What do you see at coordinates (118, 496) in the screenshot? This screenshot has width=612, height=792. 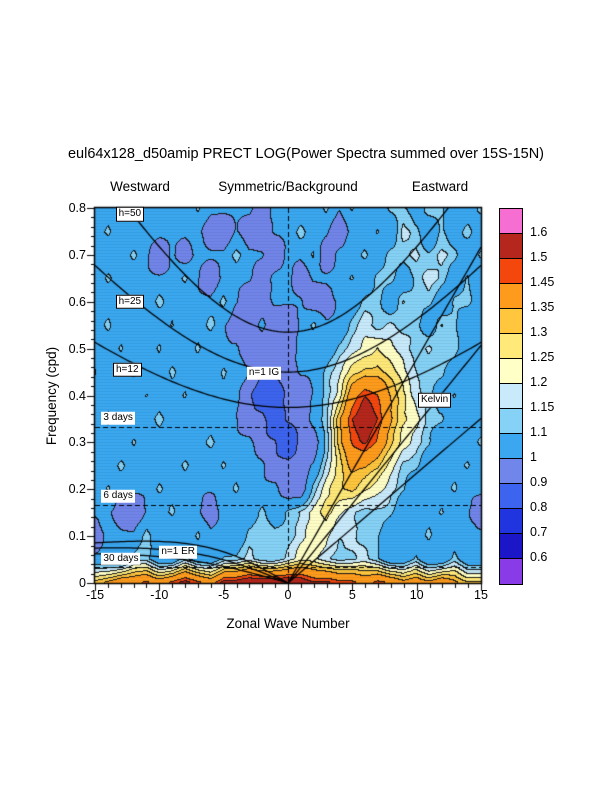 I see `annotation-6-days: 6 days` at bounding box center [118, 496].